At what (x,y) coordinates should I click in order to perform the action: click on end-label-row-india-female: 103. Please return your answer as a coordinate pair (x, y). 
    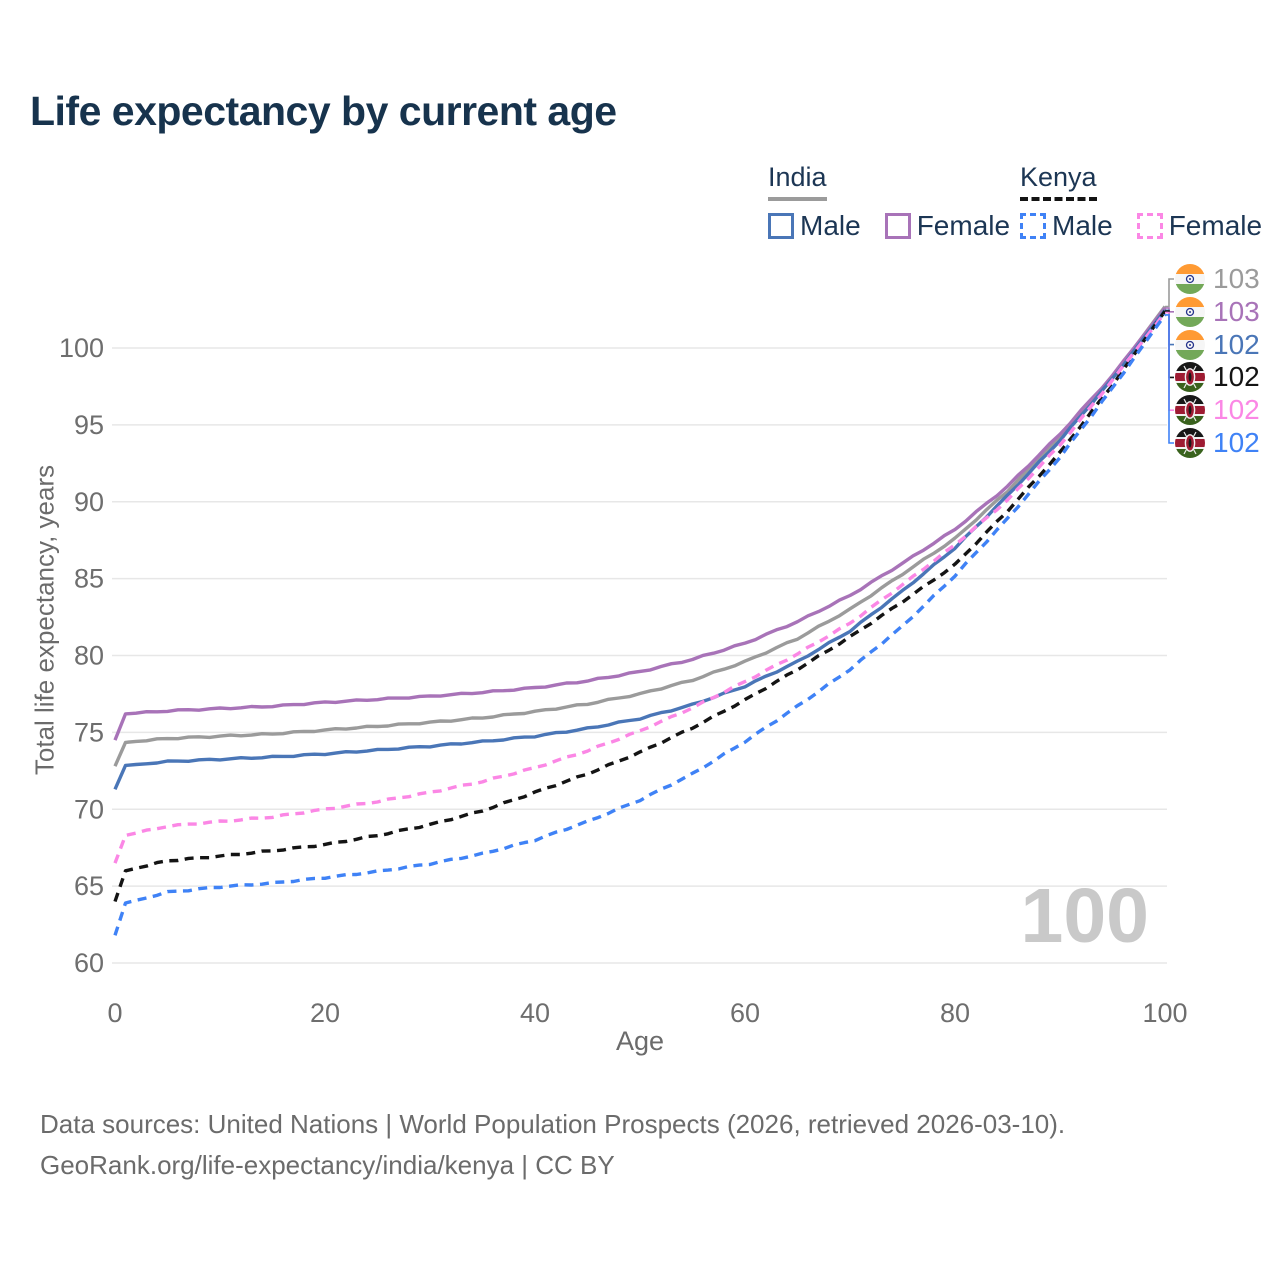
    Looking at the image, I should click on (1217, 311).